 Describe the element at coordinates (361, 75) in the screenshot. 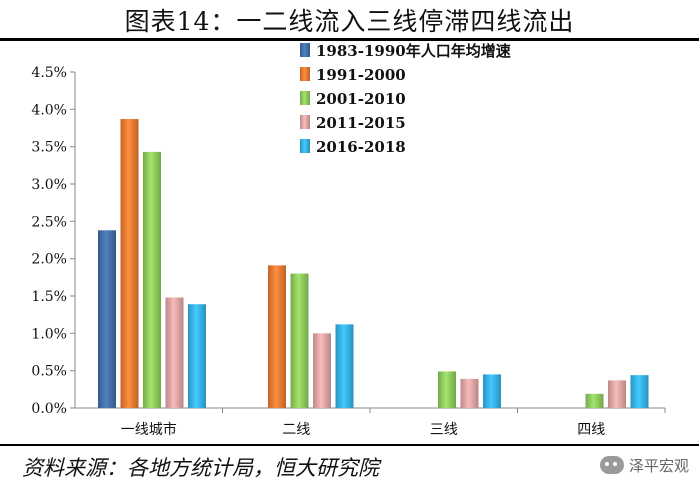

I see `legend-label: 1991-2000` at that location.